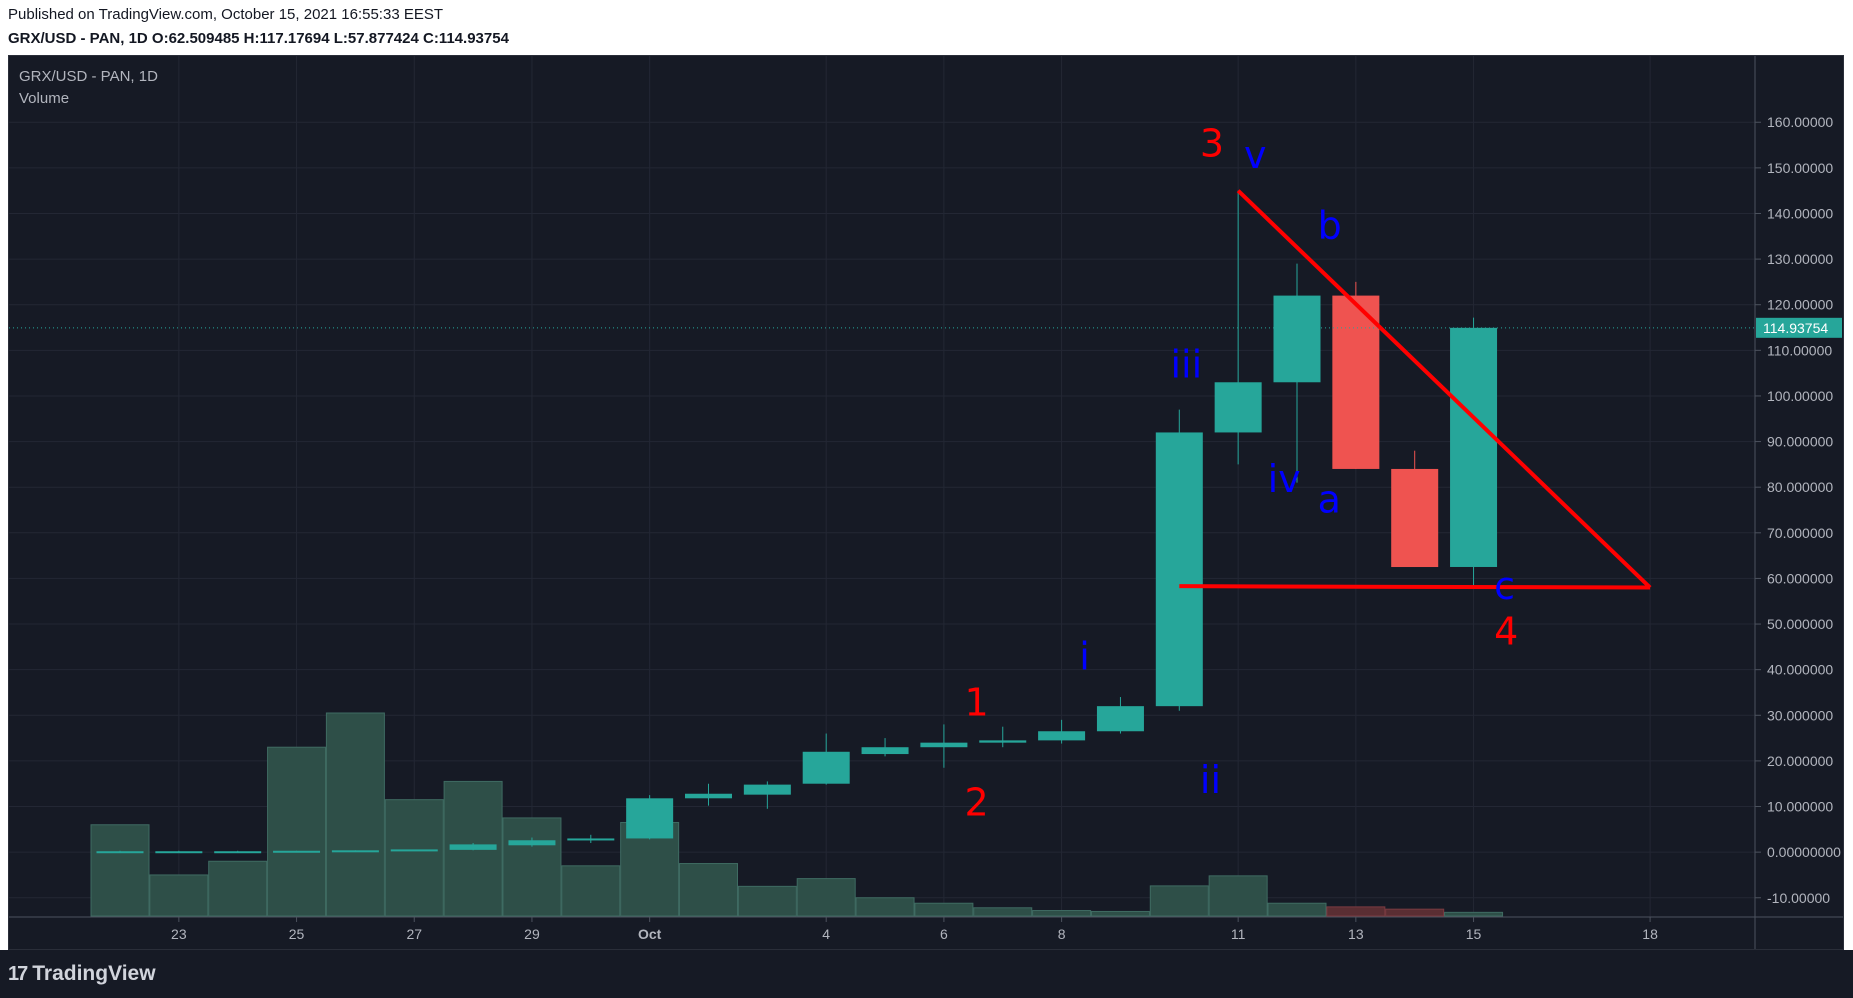  What do you see at coordinates (1800, 259) in the screenshot?
I see `y-tick-label: 130.00000` at bounding box center [1800, 259].